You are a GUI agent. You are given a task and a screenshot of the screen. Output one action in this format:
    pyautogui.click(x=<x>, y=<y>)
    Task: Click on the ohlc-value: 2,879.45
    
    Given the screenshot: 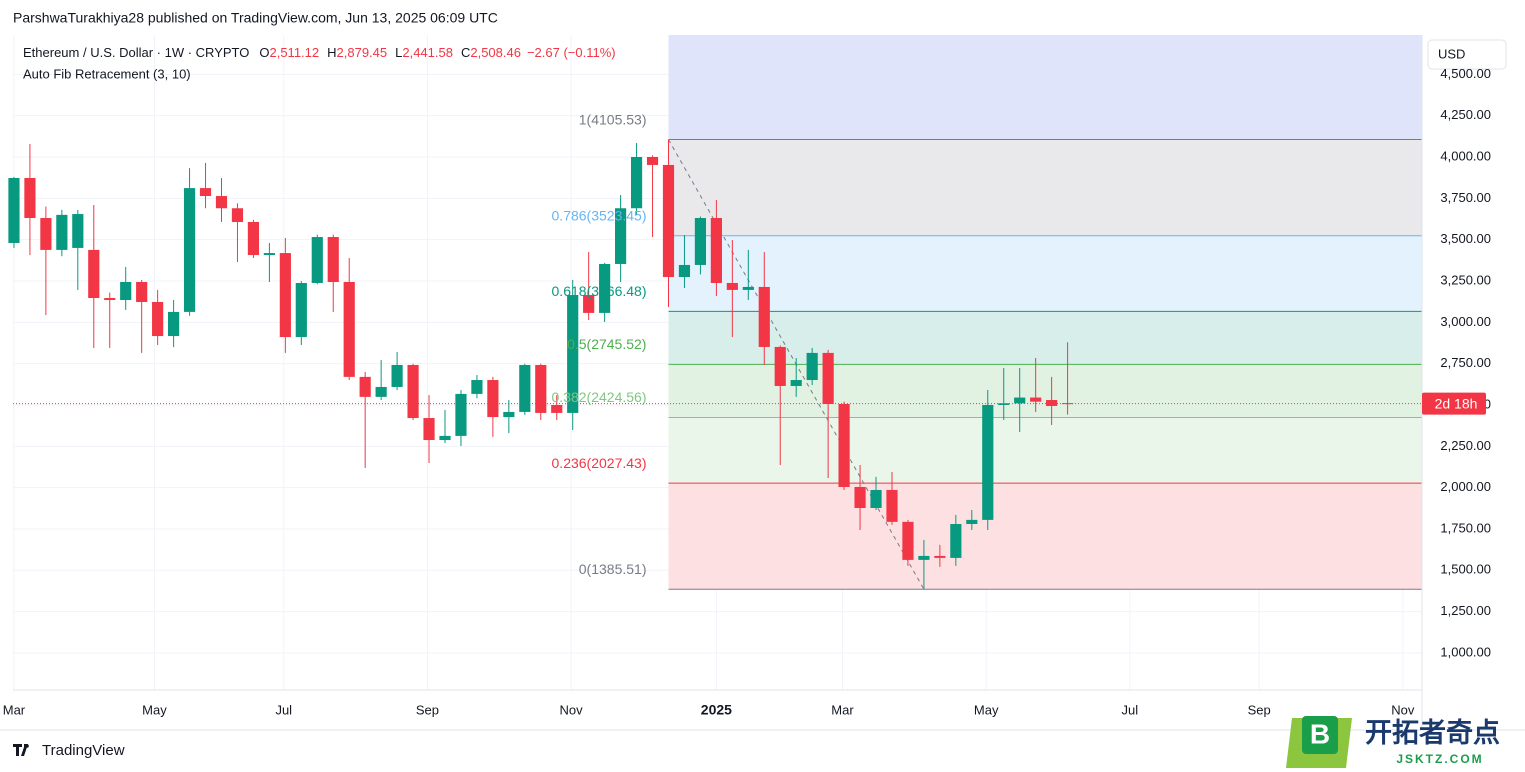 What is the action you would take?
    pyautogui.click(x=362, y=52)
    